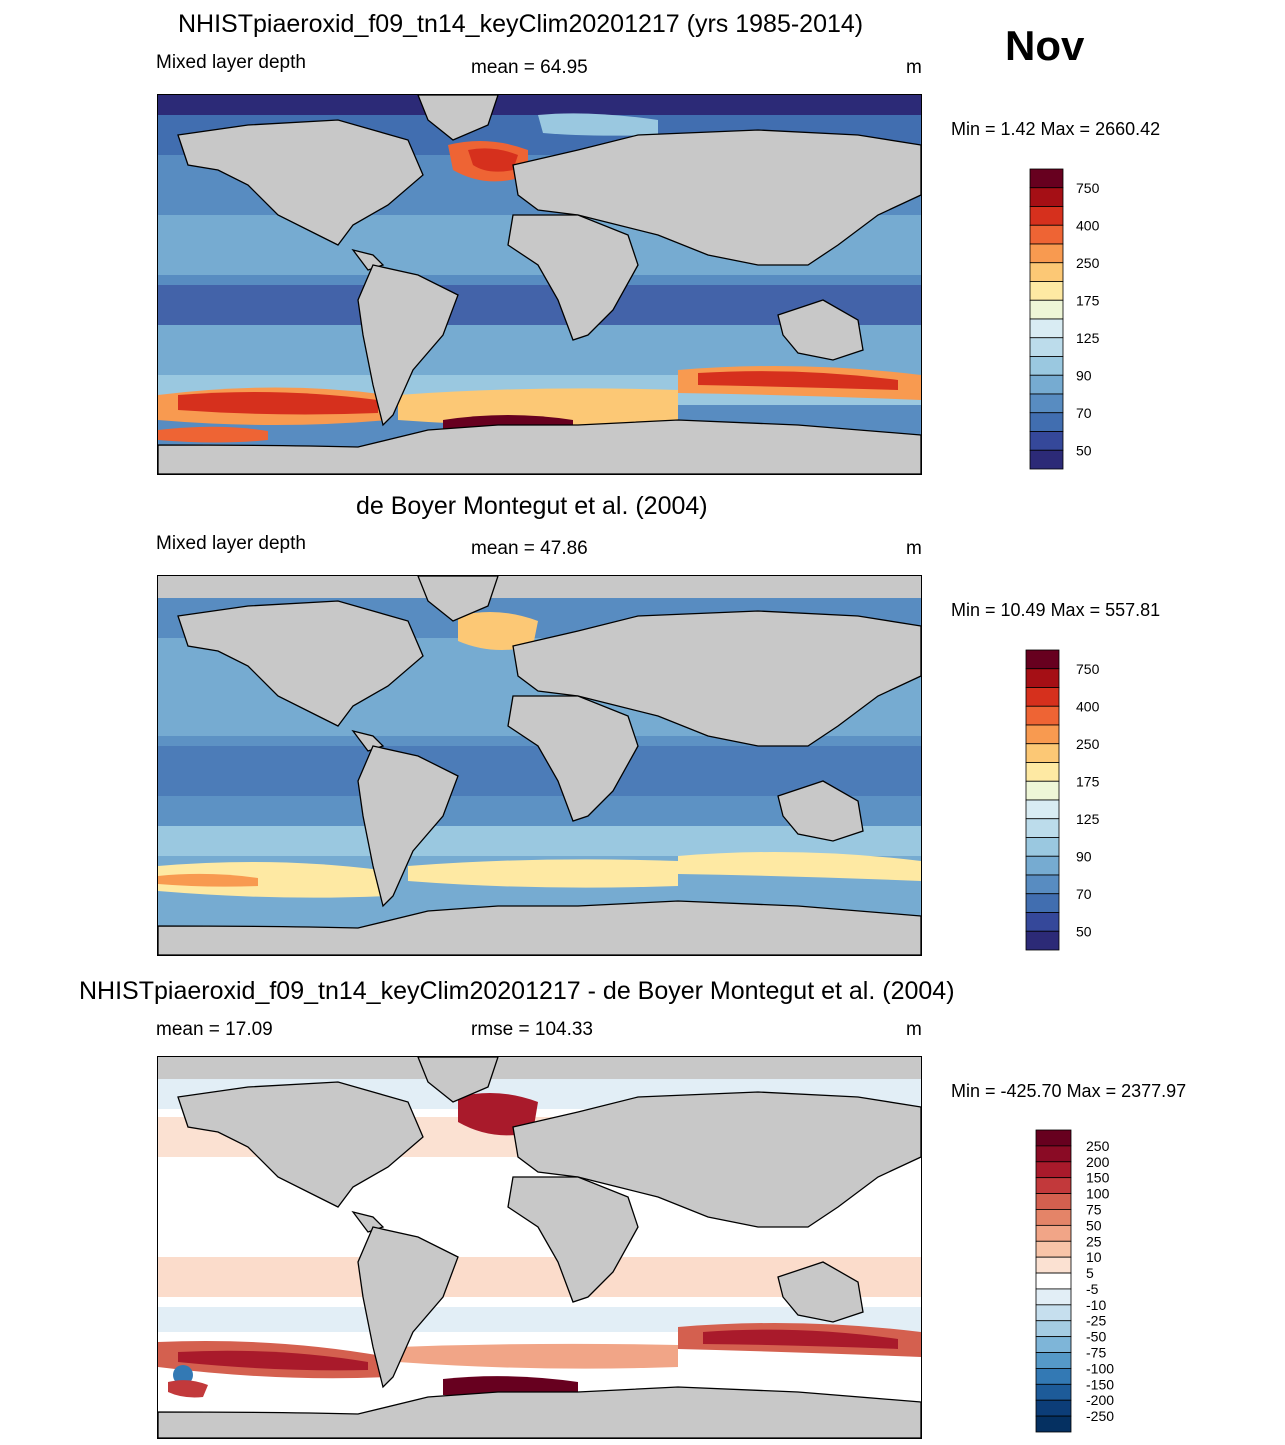 This screenshot has height=1445, width=1285. Describe the element at coordinates (1056, 610) in the screenshot. I see `panel2-minmax: Min = 10.49 Max = 557.81` at that location.